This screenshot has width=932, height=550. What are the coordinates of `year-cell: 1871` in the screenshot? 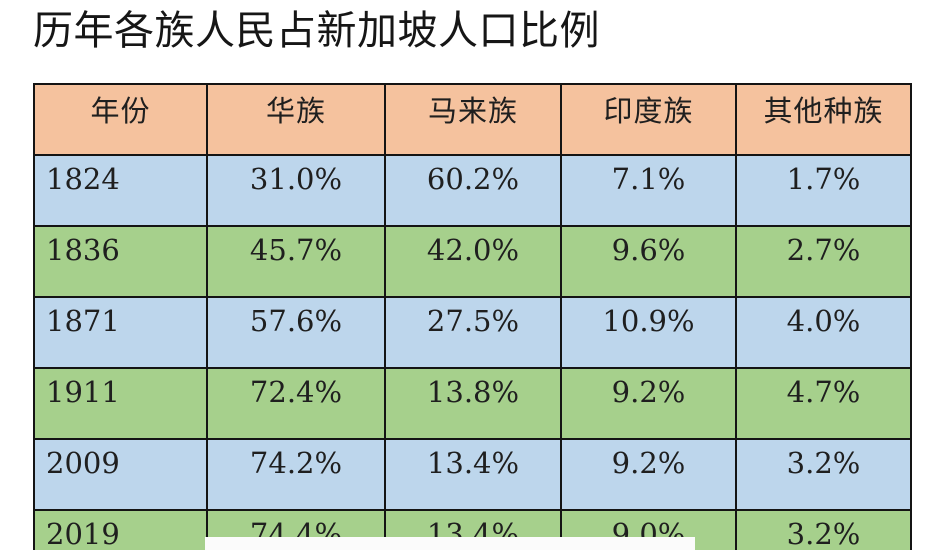 It's located at (120, 332).